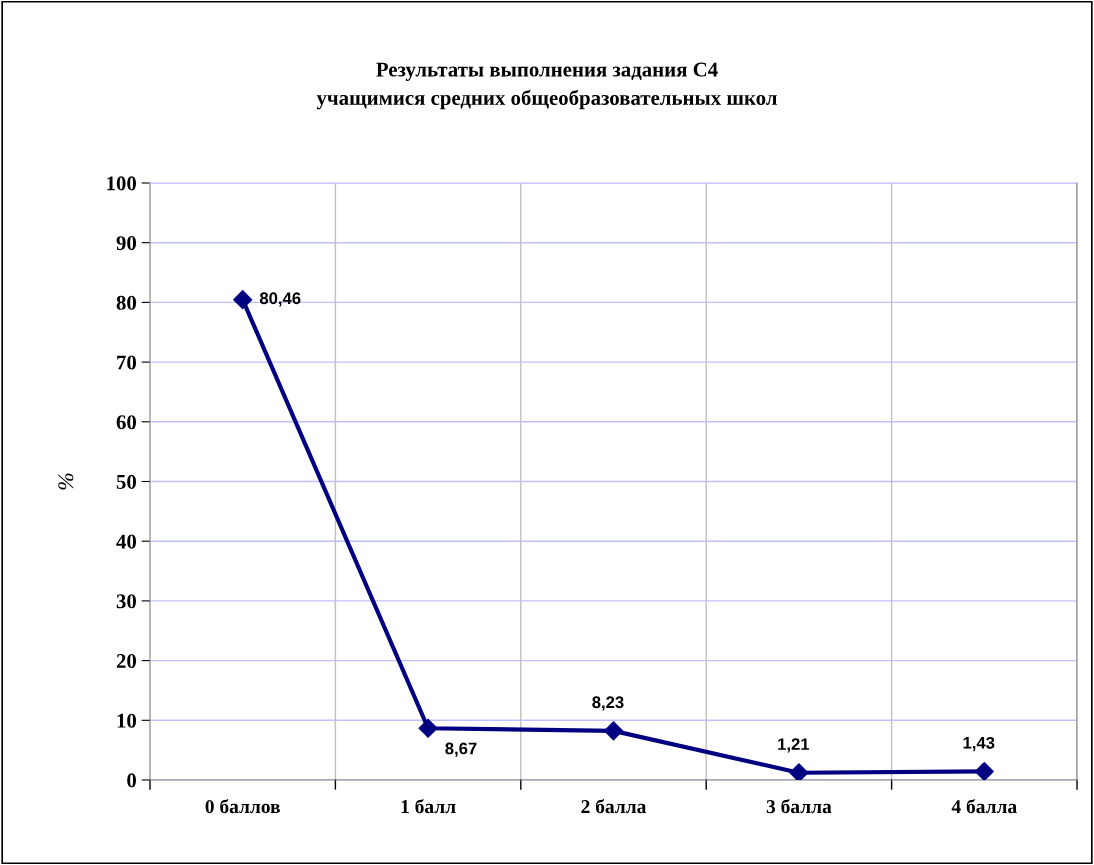 Image resolution: width=1094 pixels, height=865 pixels. Describe the element at coordinates (280, 299) in the screenshot. I see `data-label: 80,46` at that location.